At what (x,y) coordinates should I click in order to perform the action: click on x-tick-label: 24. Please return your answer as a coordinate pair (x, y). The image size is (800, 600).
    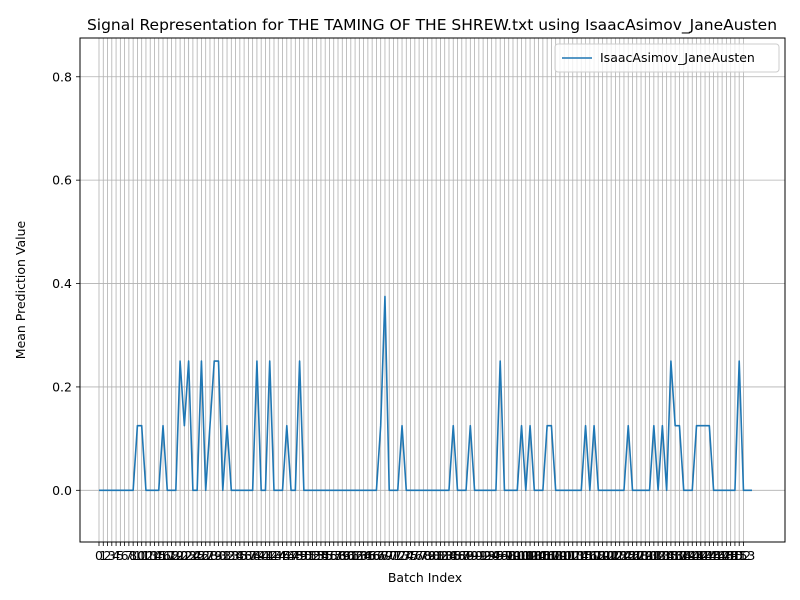
    Looking at the image, I should click on (193, 555).